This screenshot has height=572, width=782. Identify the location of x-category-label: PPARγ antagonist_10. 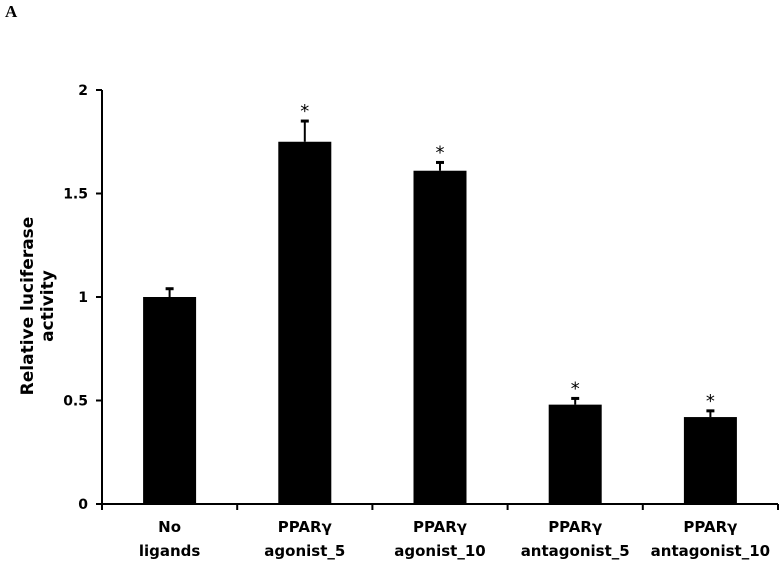
(710, 539).